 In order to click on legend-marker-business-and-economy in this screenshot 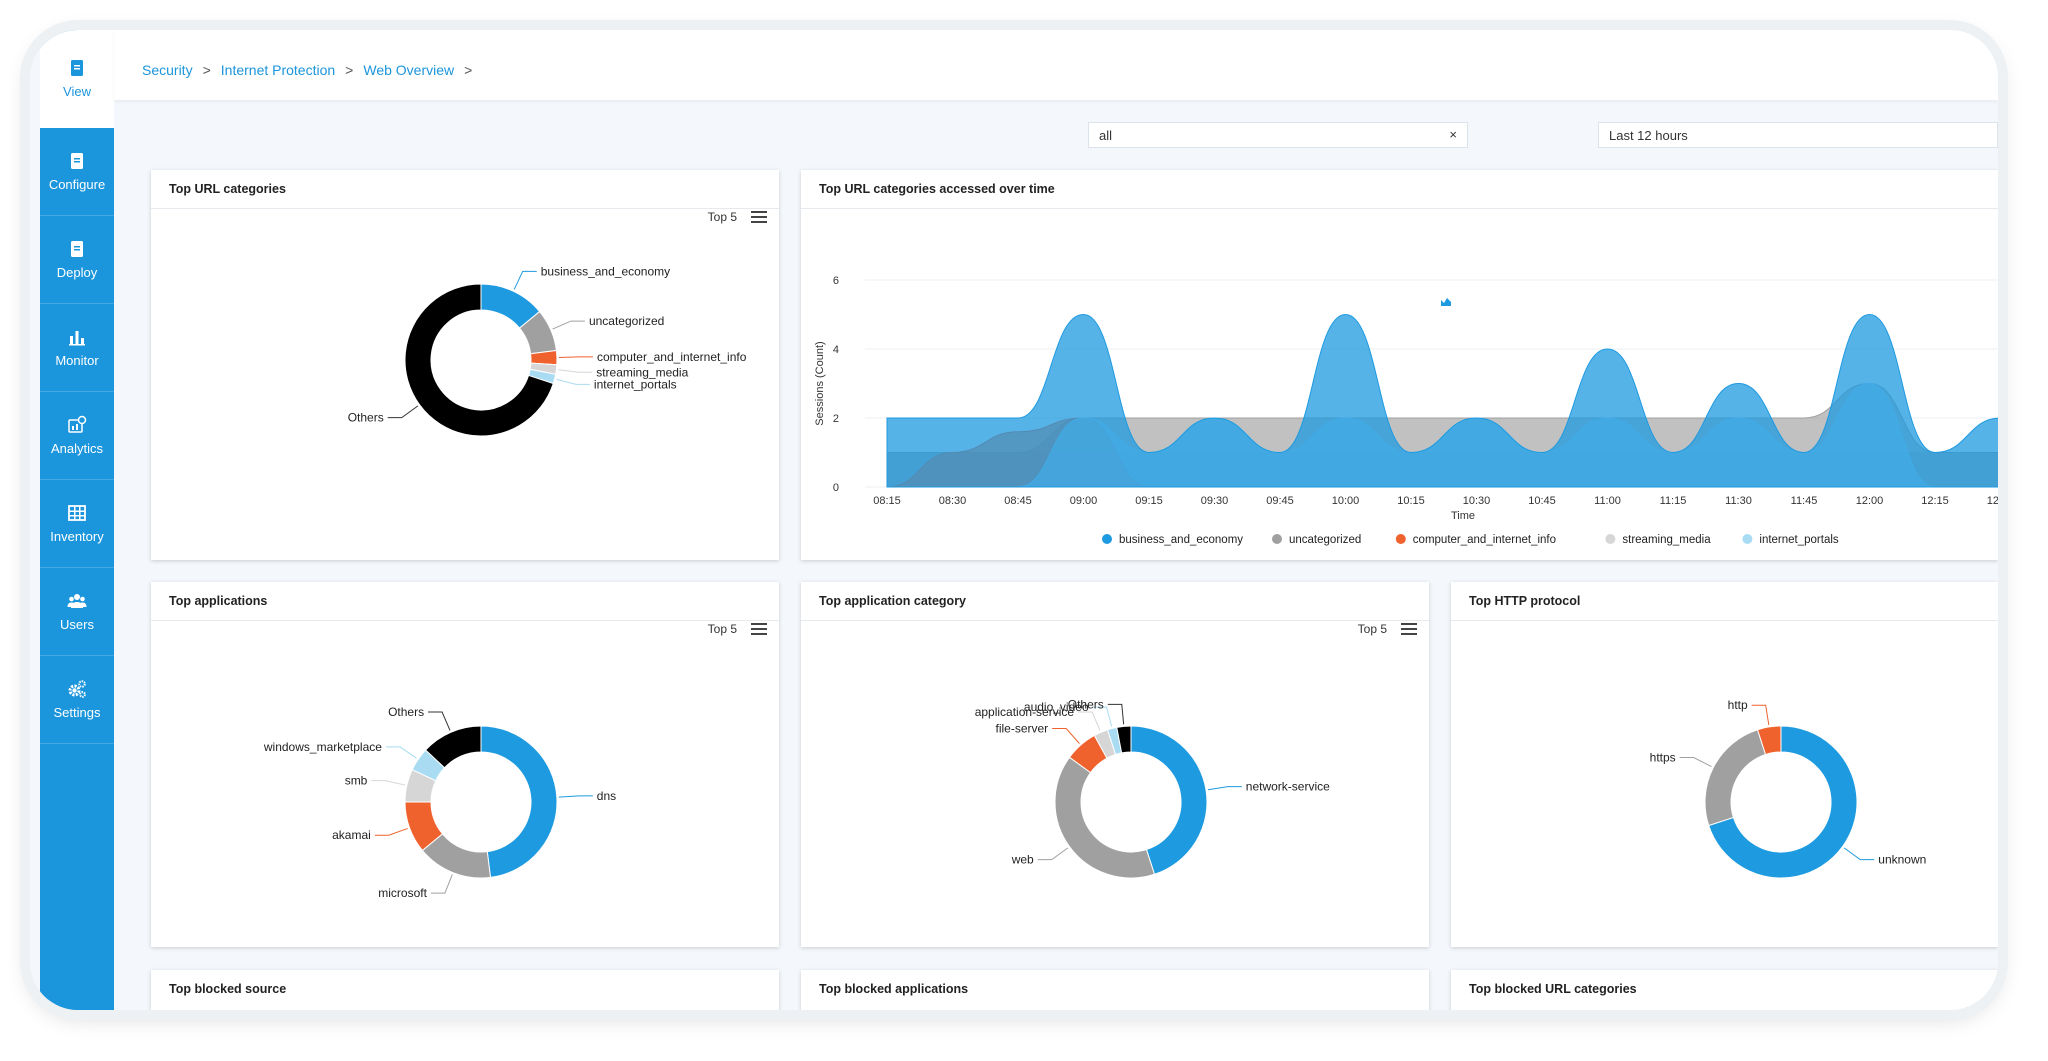, I will do `click(1107, 539)`.